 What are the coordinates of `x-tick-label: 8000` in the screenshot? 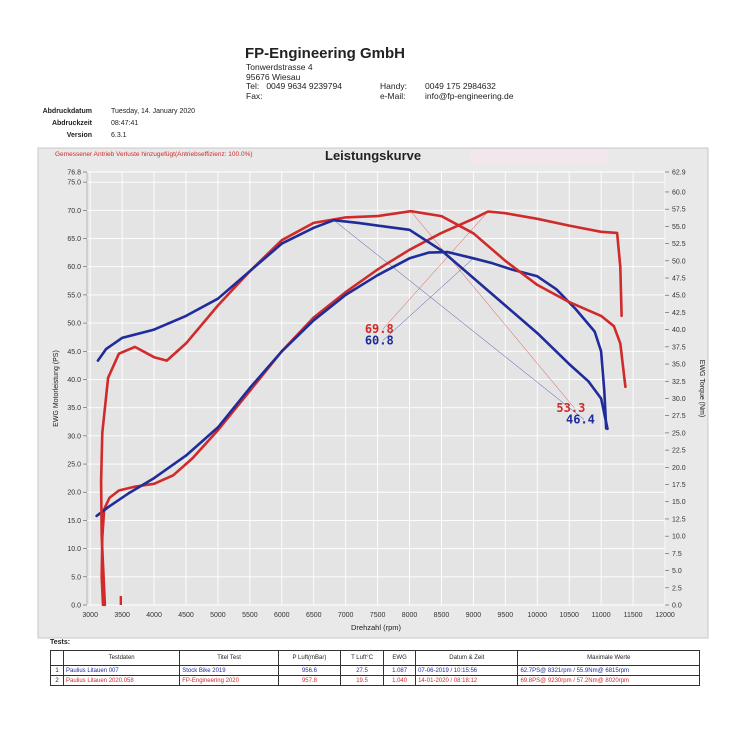 It's located at (410, 615).